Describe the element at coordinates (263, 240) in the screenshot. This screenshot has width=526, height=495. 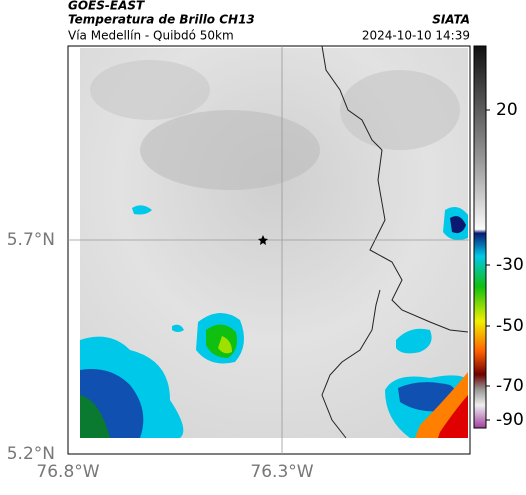
I see `location-star` at that location.